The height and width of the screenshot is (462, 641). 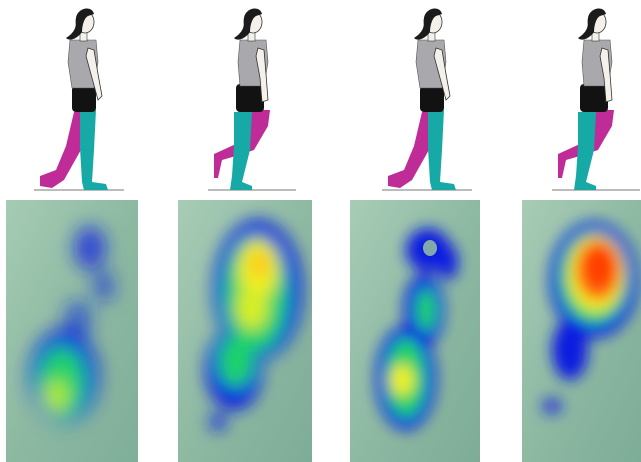 What do you see at coordinates (600, 266) in the screenshot?
I see `heel-peak-core` at bounding box center [600, 266].